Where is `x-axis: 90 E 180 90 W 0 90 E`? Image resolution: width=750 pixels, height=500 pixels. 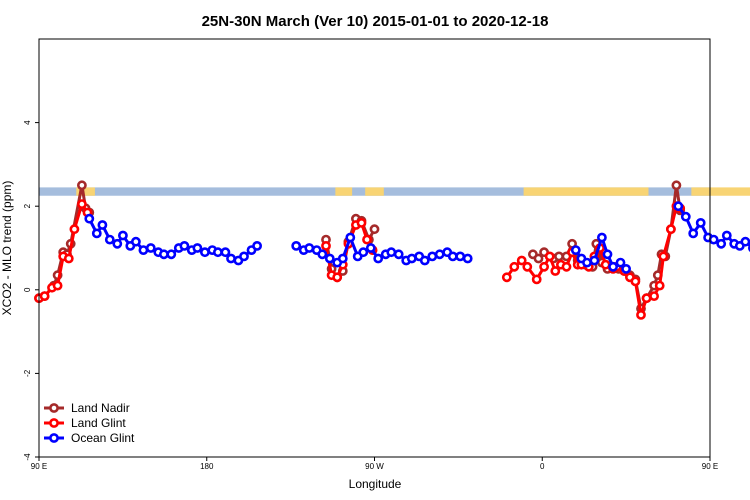 x-axis: 90 E 180 90 W 0 90 E is located at coordinates (374, 464).